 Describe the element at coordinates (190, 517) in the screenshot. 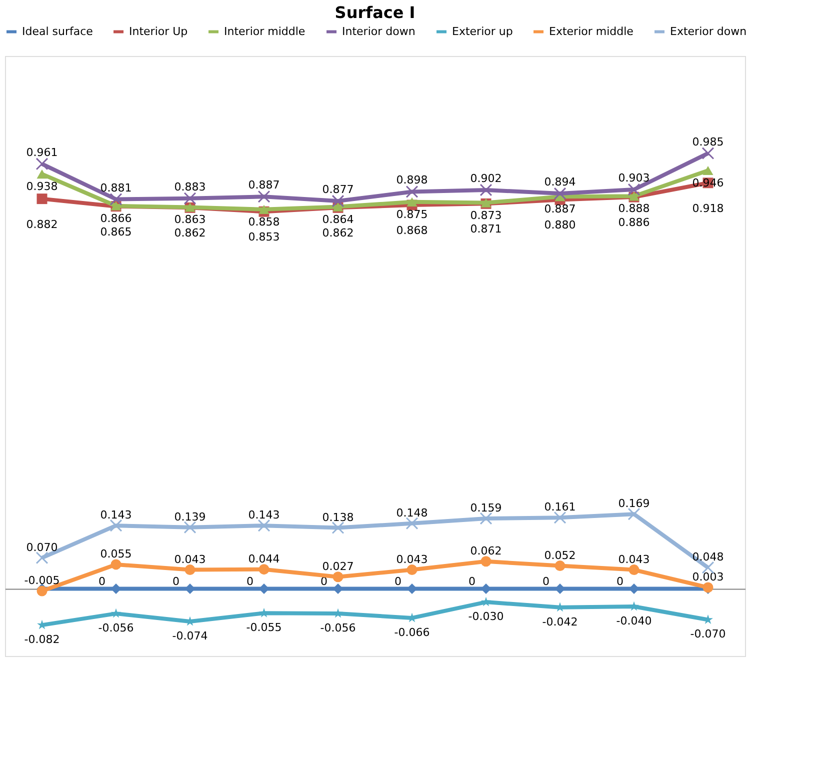

I see `data-label: 0.139` at that location.